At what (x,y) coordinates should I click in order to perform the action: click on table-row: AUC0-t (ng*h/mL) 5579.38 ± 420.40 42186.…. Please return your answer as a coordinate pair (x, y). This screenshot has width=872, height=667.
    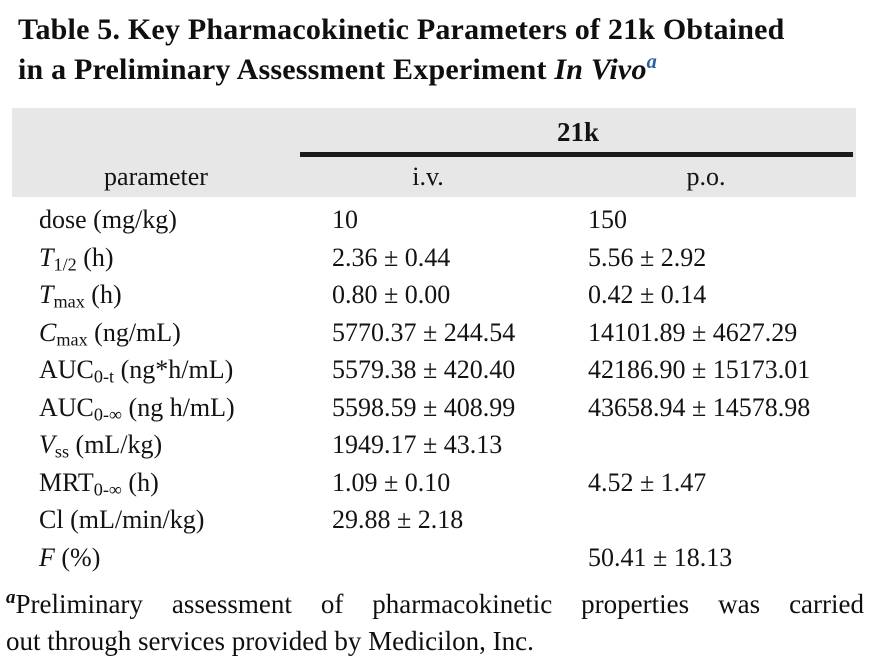
    Looking at the image, I should click on (434, 370).